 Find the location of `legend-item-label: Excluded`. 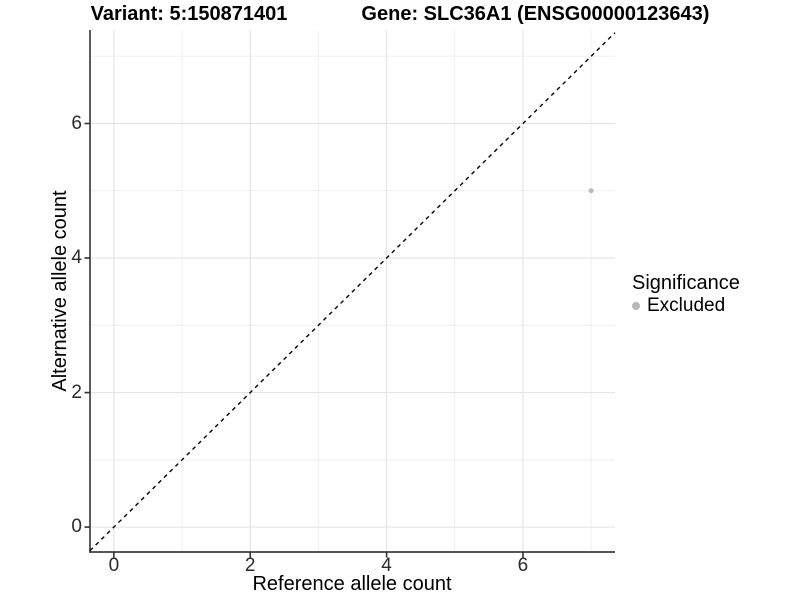

legend-item-label: Excluded is located at coordinates (686, 305).